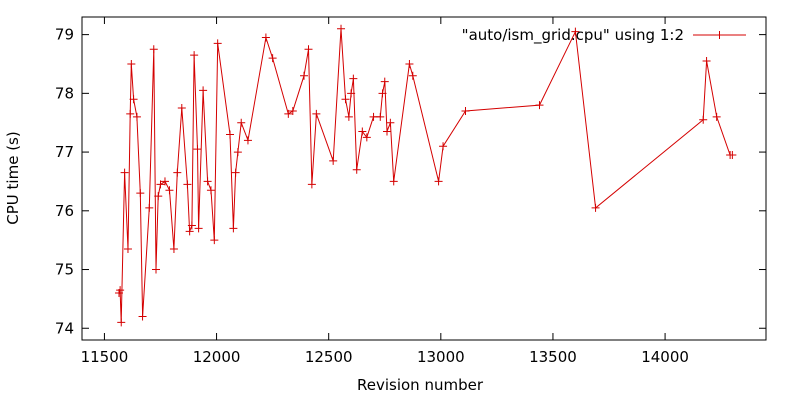 This screenshot has height=400, width=800. Describe the element at coordinates (665, 357) in the screenshot. I see `x-tick-label: 14000` at that location.